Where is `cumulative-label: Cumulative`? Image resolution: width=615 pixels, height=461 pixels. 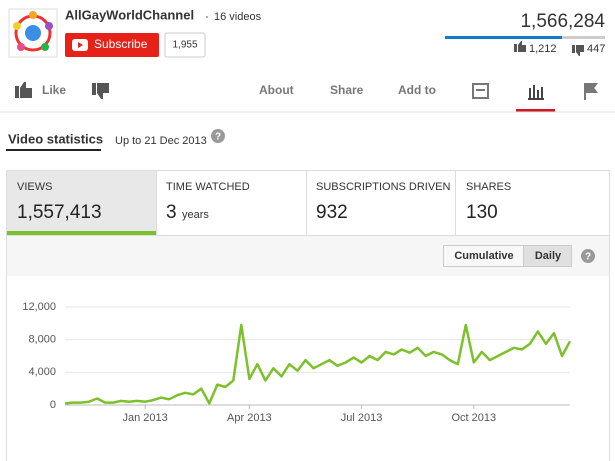
cumulative-label: Cumulative is located at coordinates (483, 256).